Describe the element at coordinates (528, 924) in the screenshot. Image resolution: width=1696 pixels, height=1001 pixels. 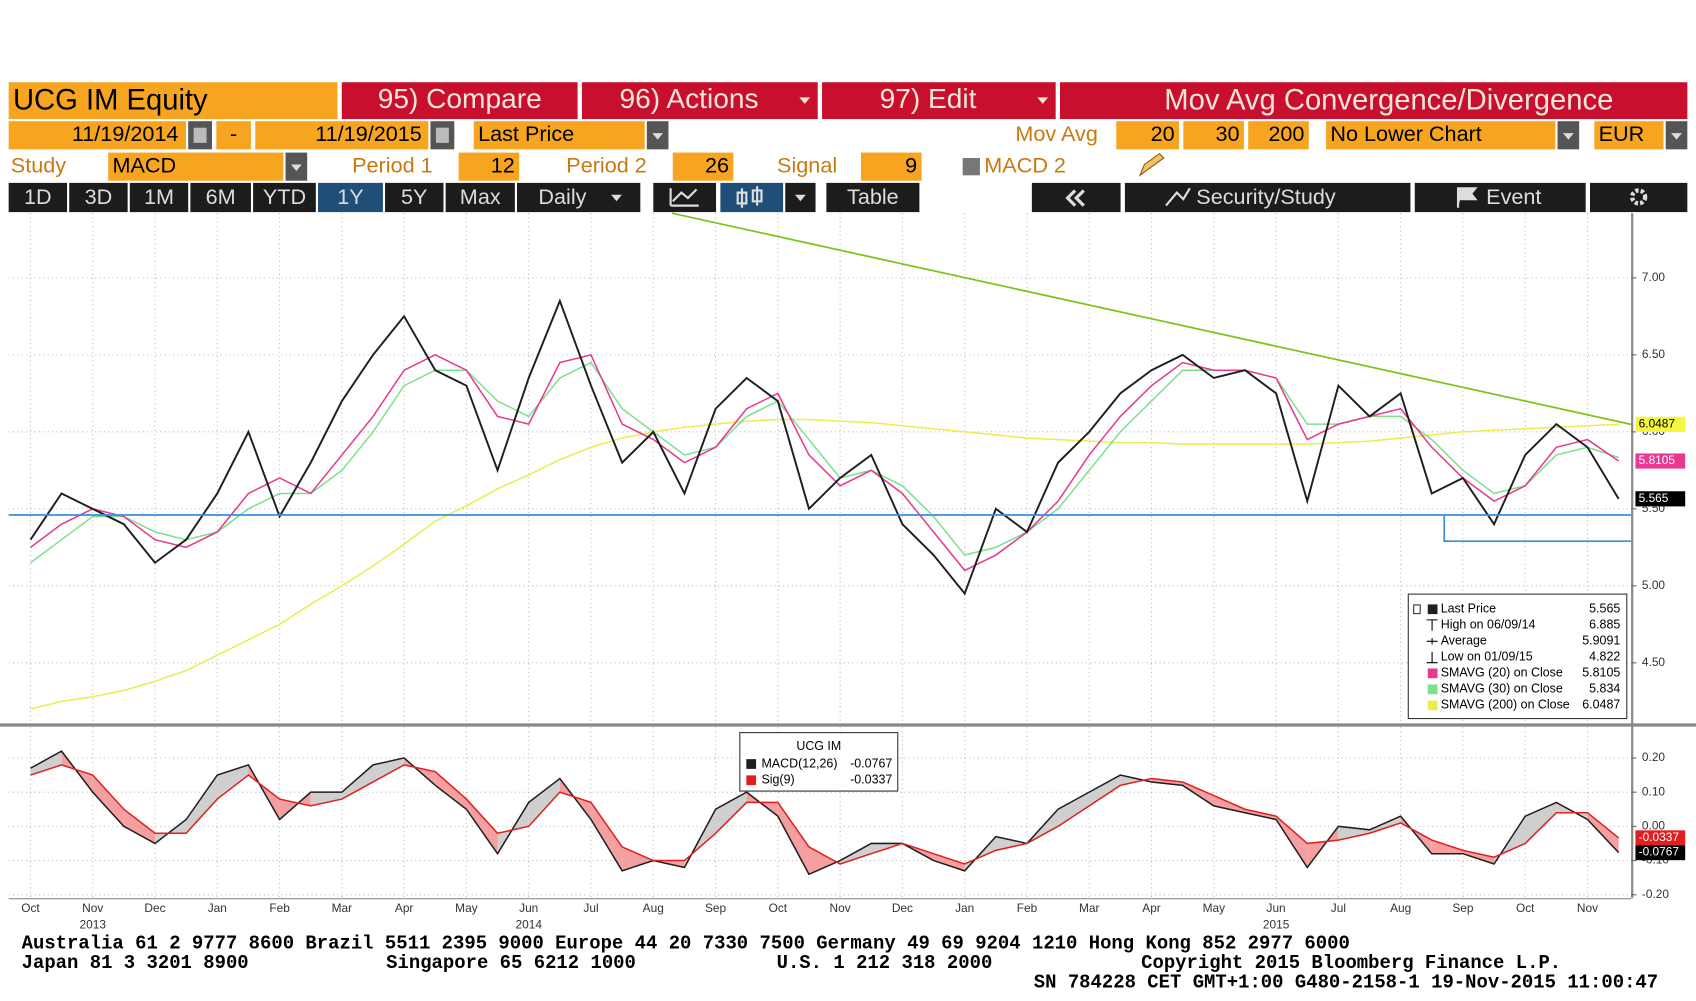
I see `year-label: 2014` at that location.